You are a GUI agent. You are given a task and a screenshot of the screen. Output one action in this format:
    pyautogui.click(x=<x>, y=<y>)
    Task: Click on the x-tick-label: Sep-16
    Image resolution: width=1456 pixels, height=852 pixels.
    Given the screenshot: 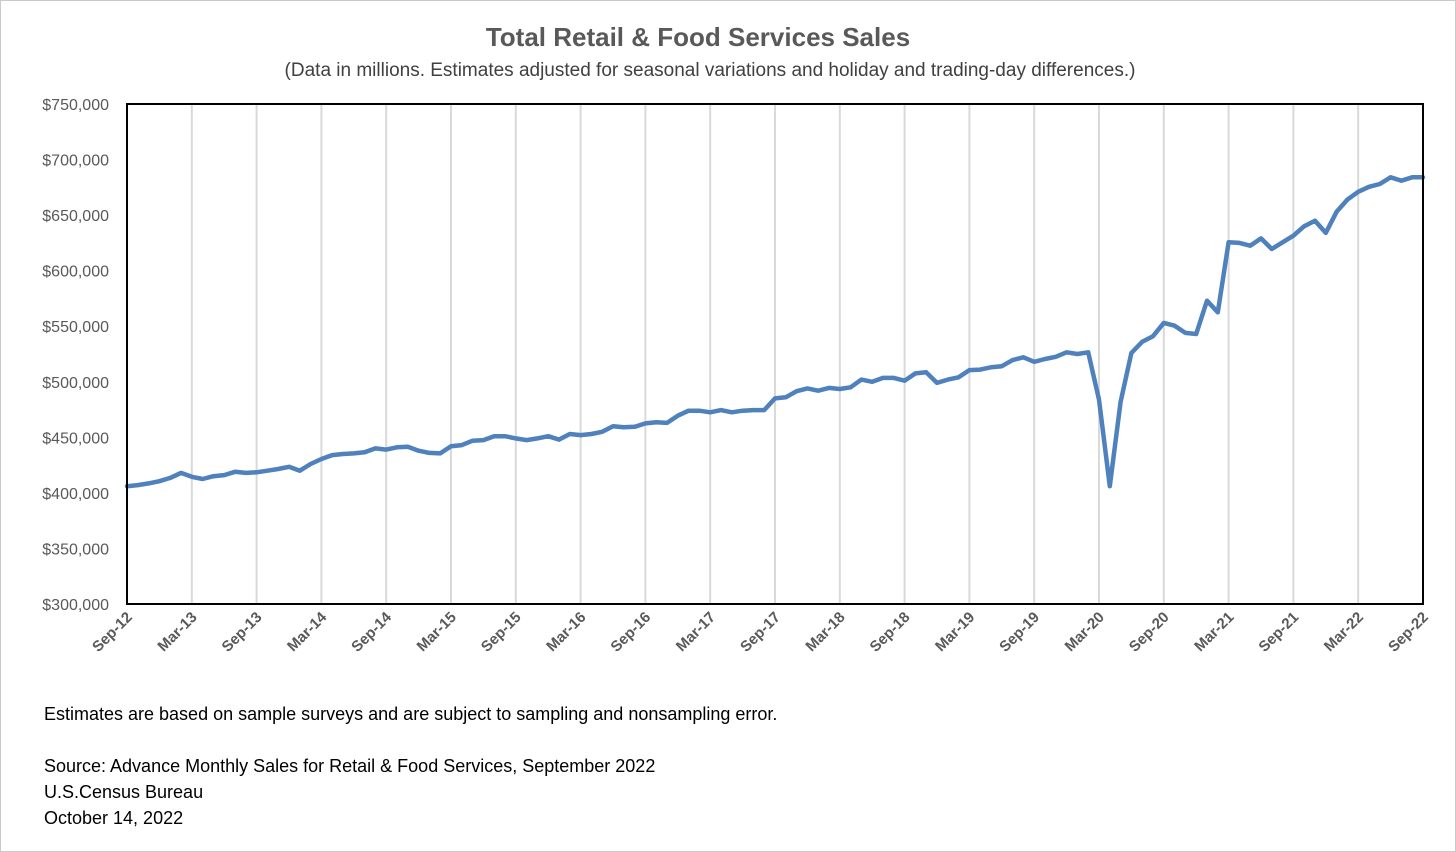 What is the action you would take?
    pyautogui.click(x=630, y=632)
    